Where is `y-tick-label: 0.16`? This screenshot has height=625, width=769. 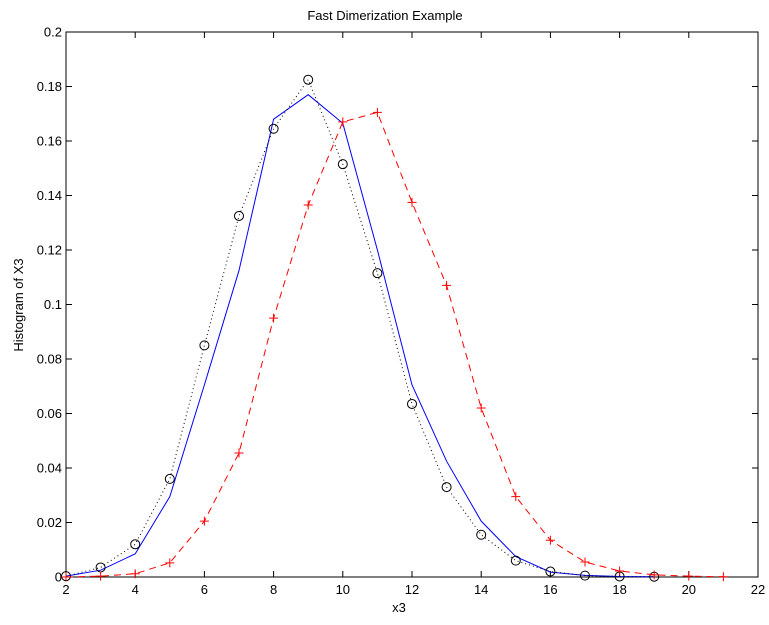
y-tick-label: 0.16 is located at coordinates (49, 141).